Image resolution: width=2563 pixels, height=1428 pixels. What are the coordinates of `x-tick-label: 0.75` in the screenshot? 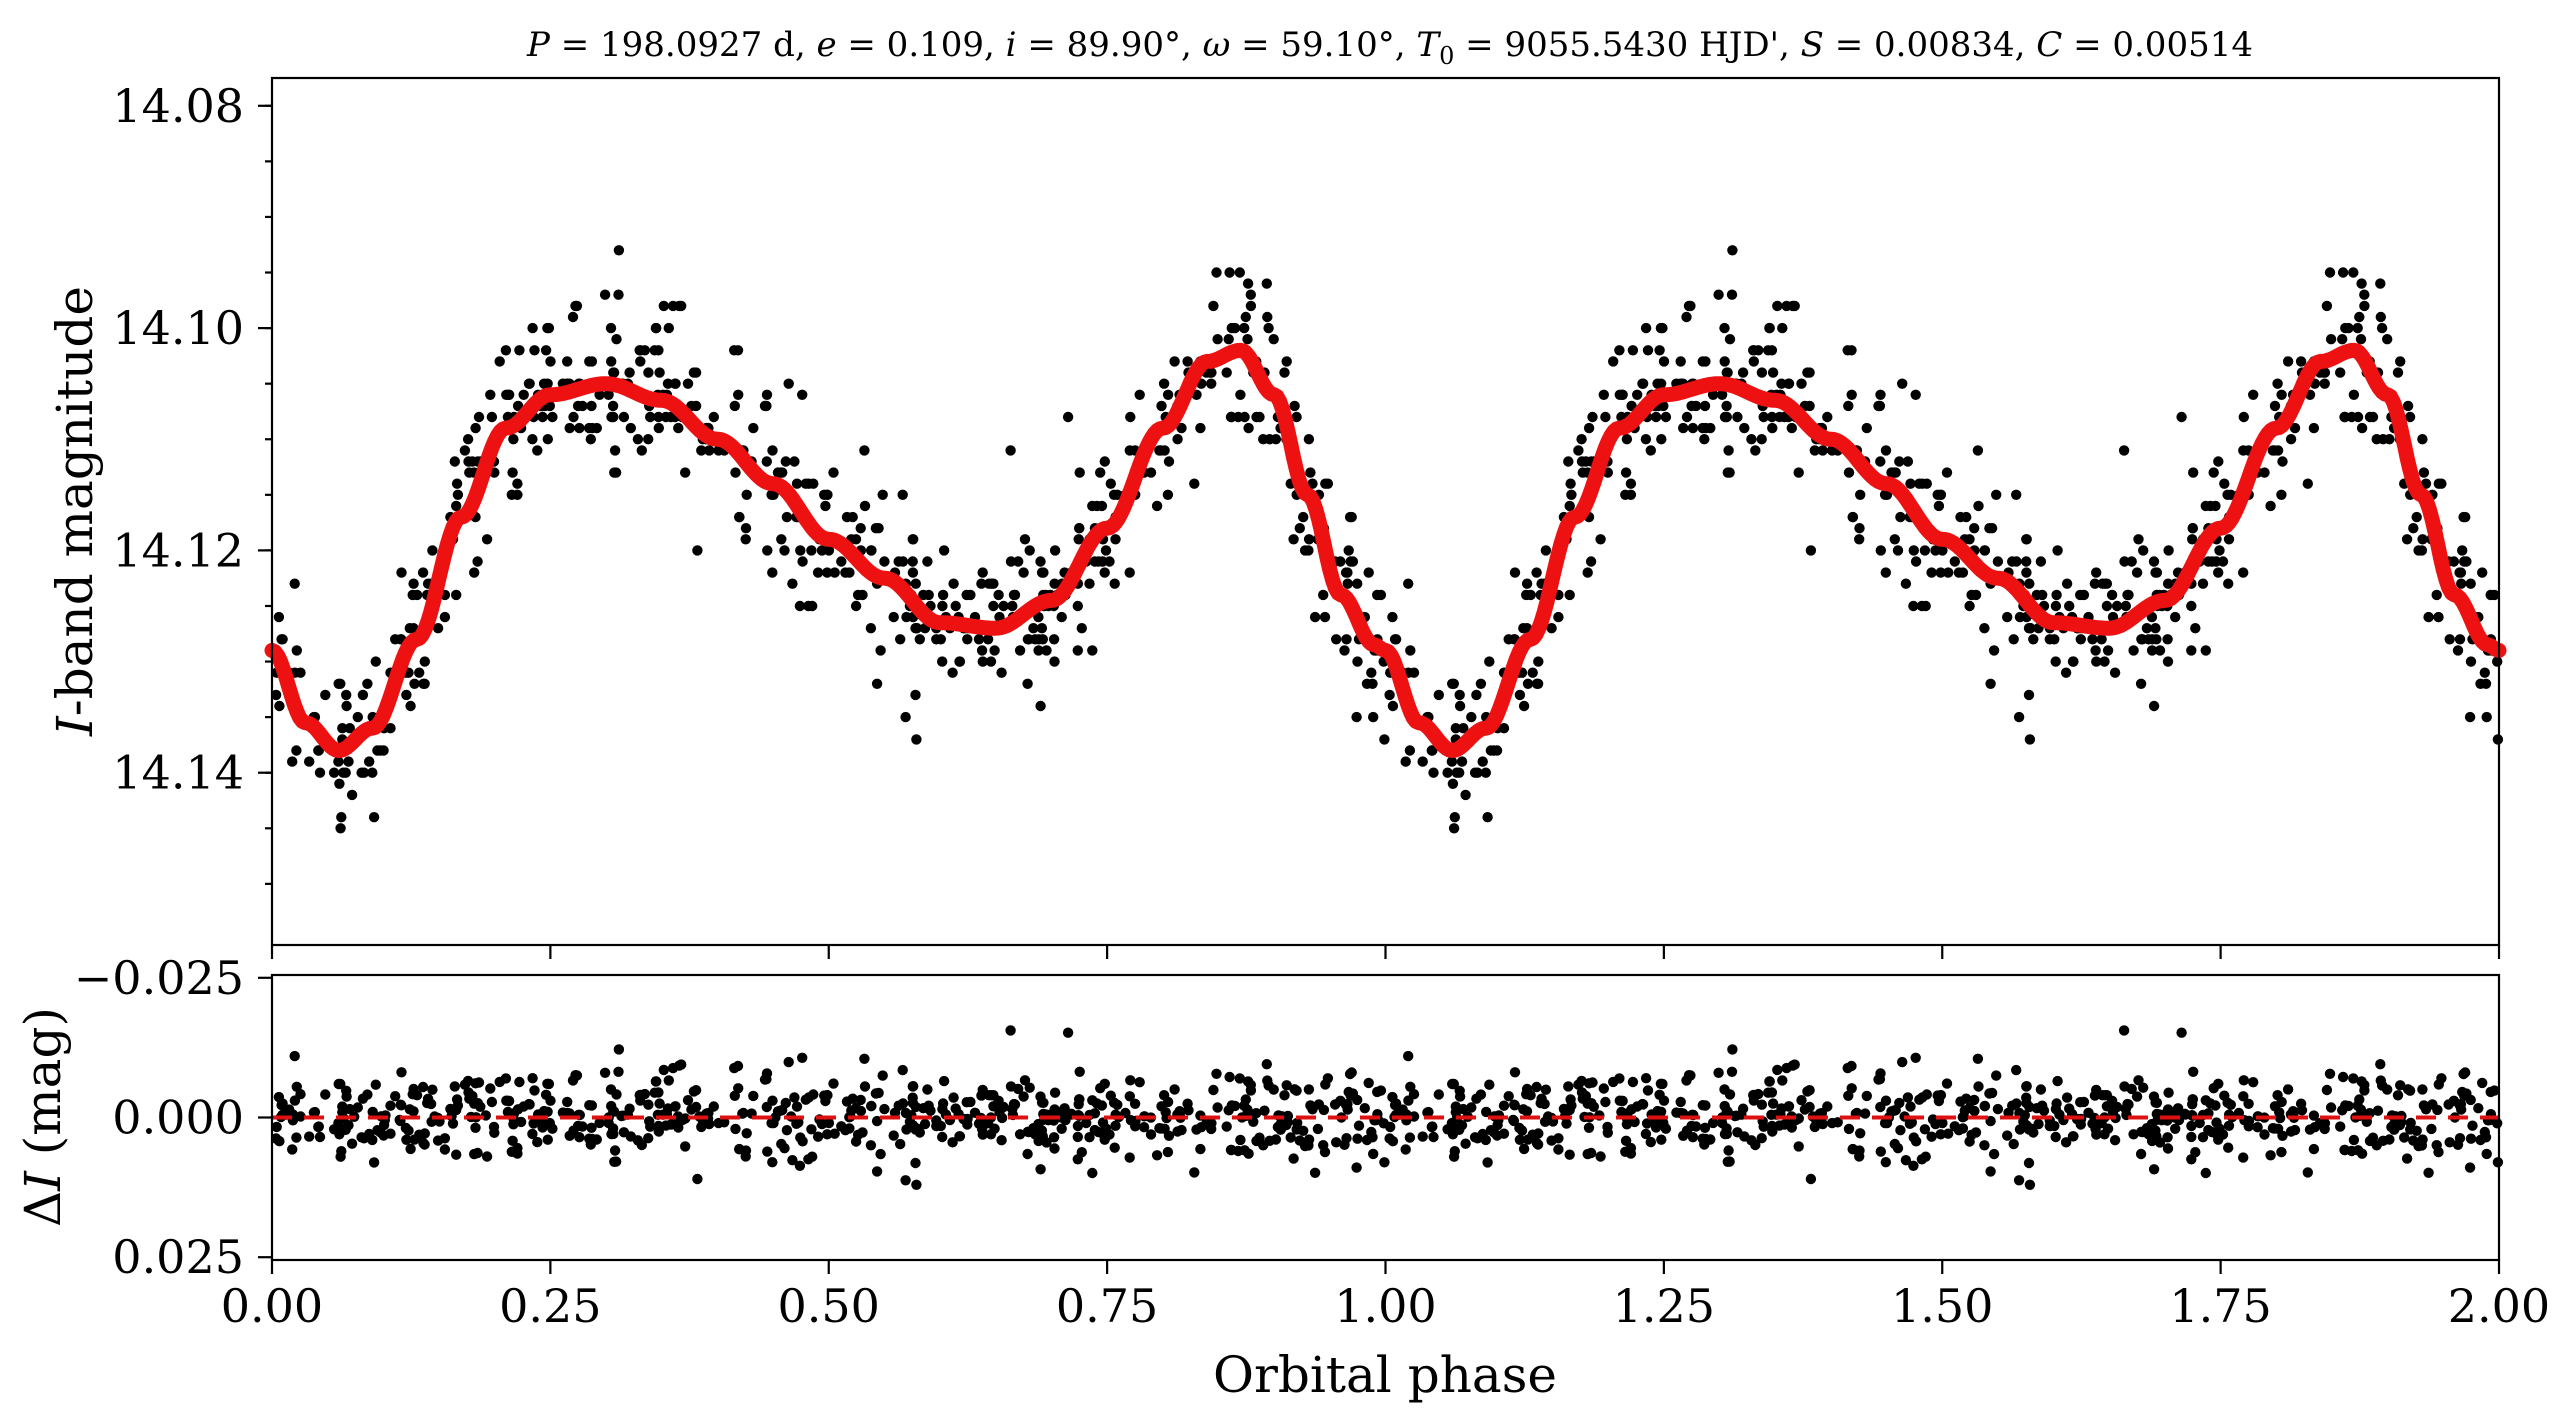 It's located at (1107, 1306).